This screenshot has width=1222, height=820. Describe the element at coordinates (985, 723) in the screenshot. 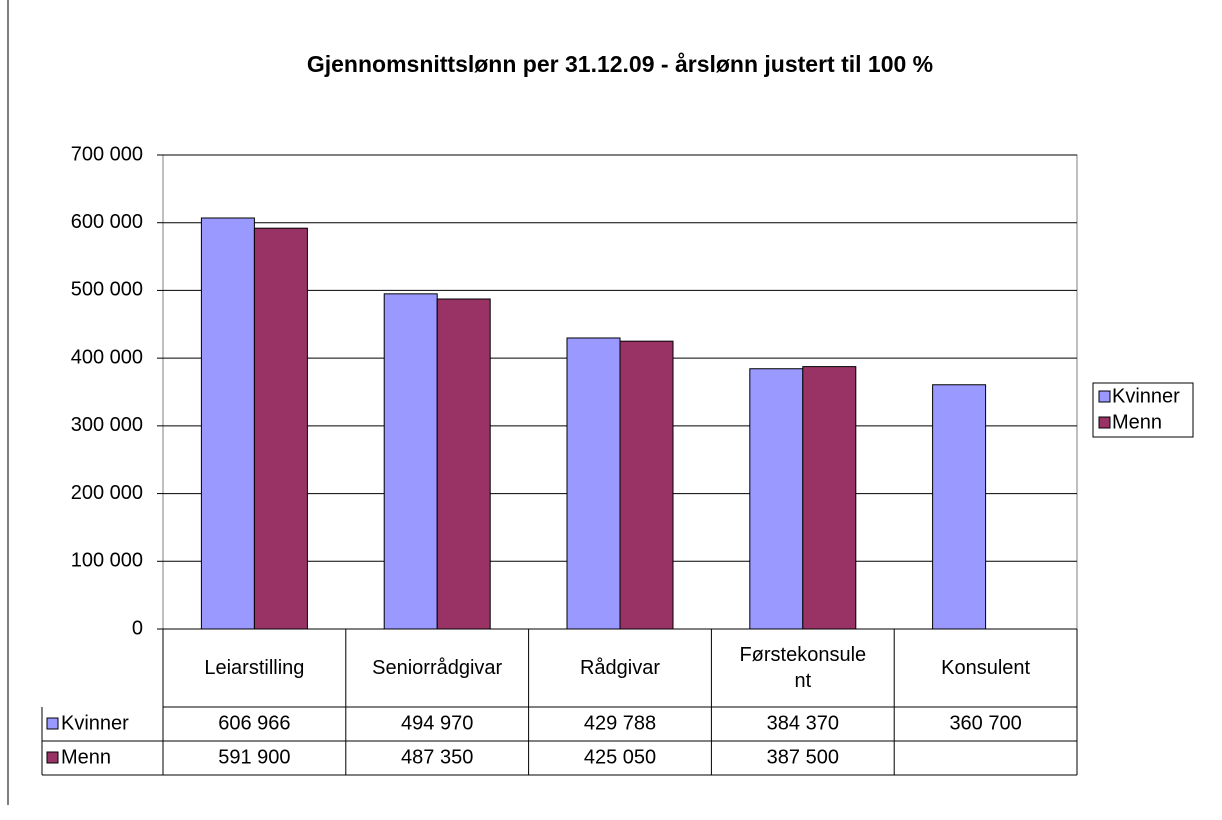

I see `data-table-value: 360 700` at that location.